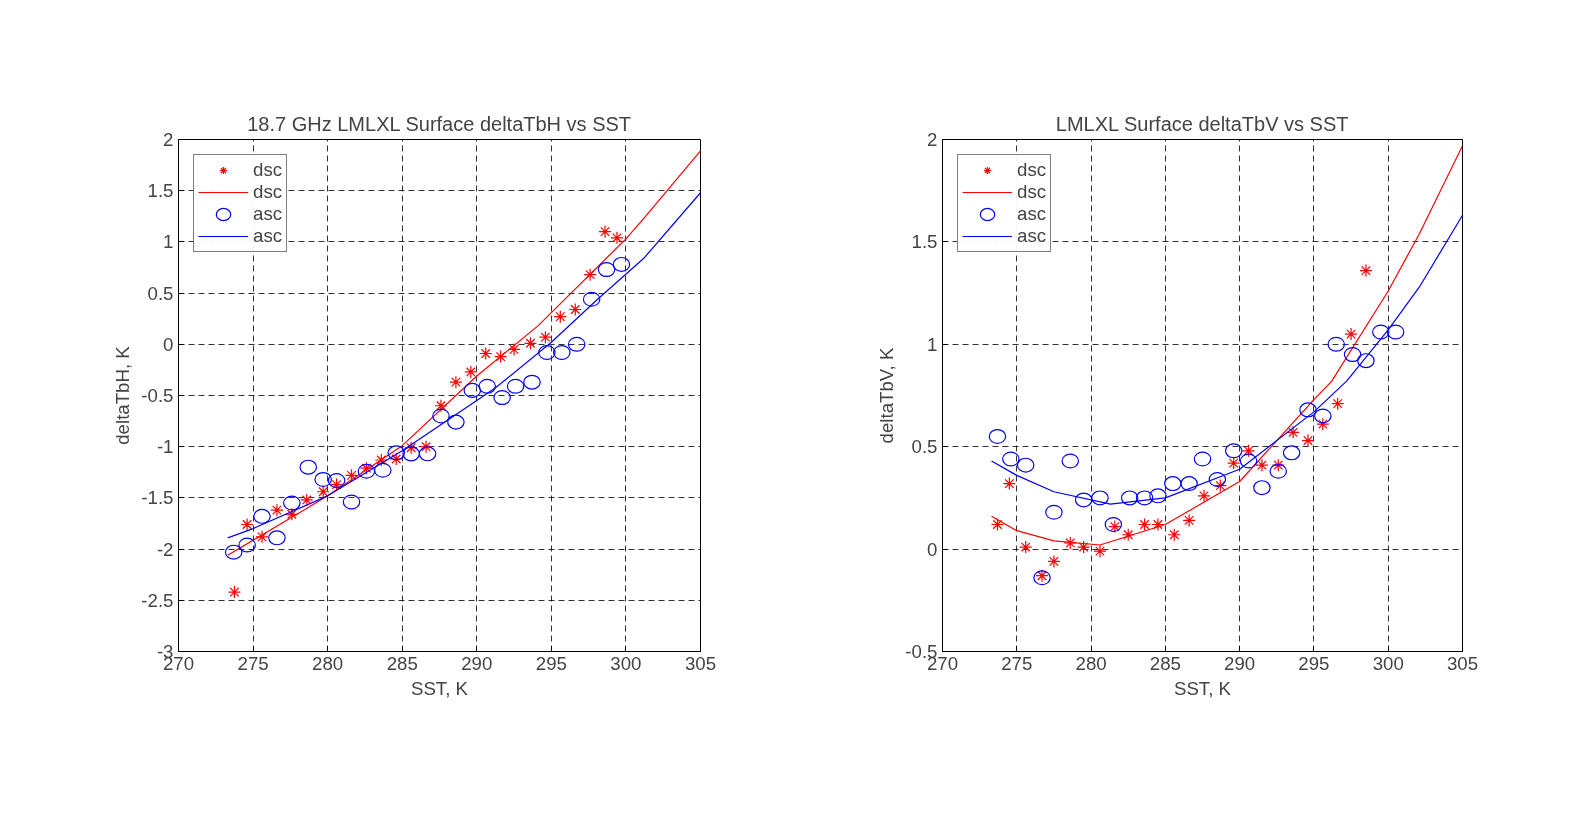 This screenshot has width=1575, height=839. Describe the element at coordinates (1314, 663) in the screenshot. I see `x-tick-label: 295` at that location.